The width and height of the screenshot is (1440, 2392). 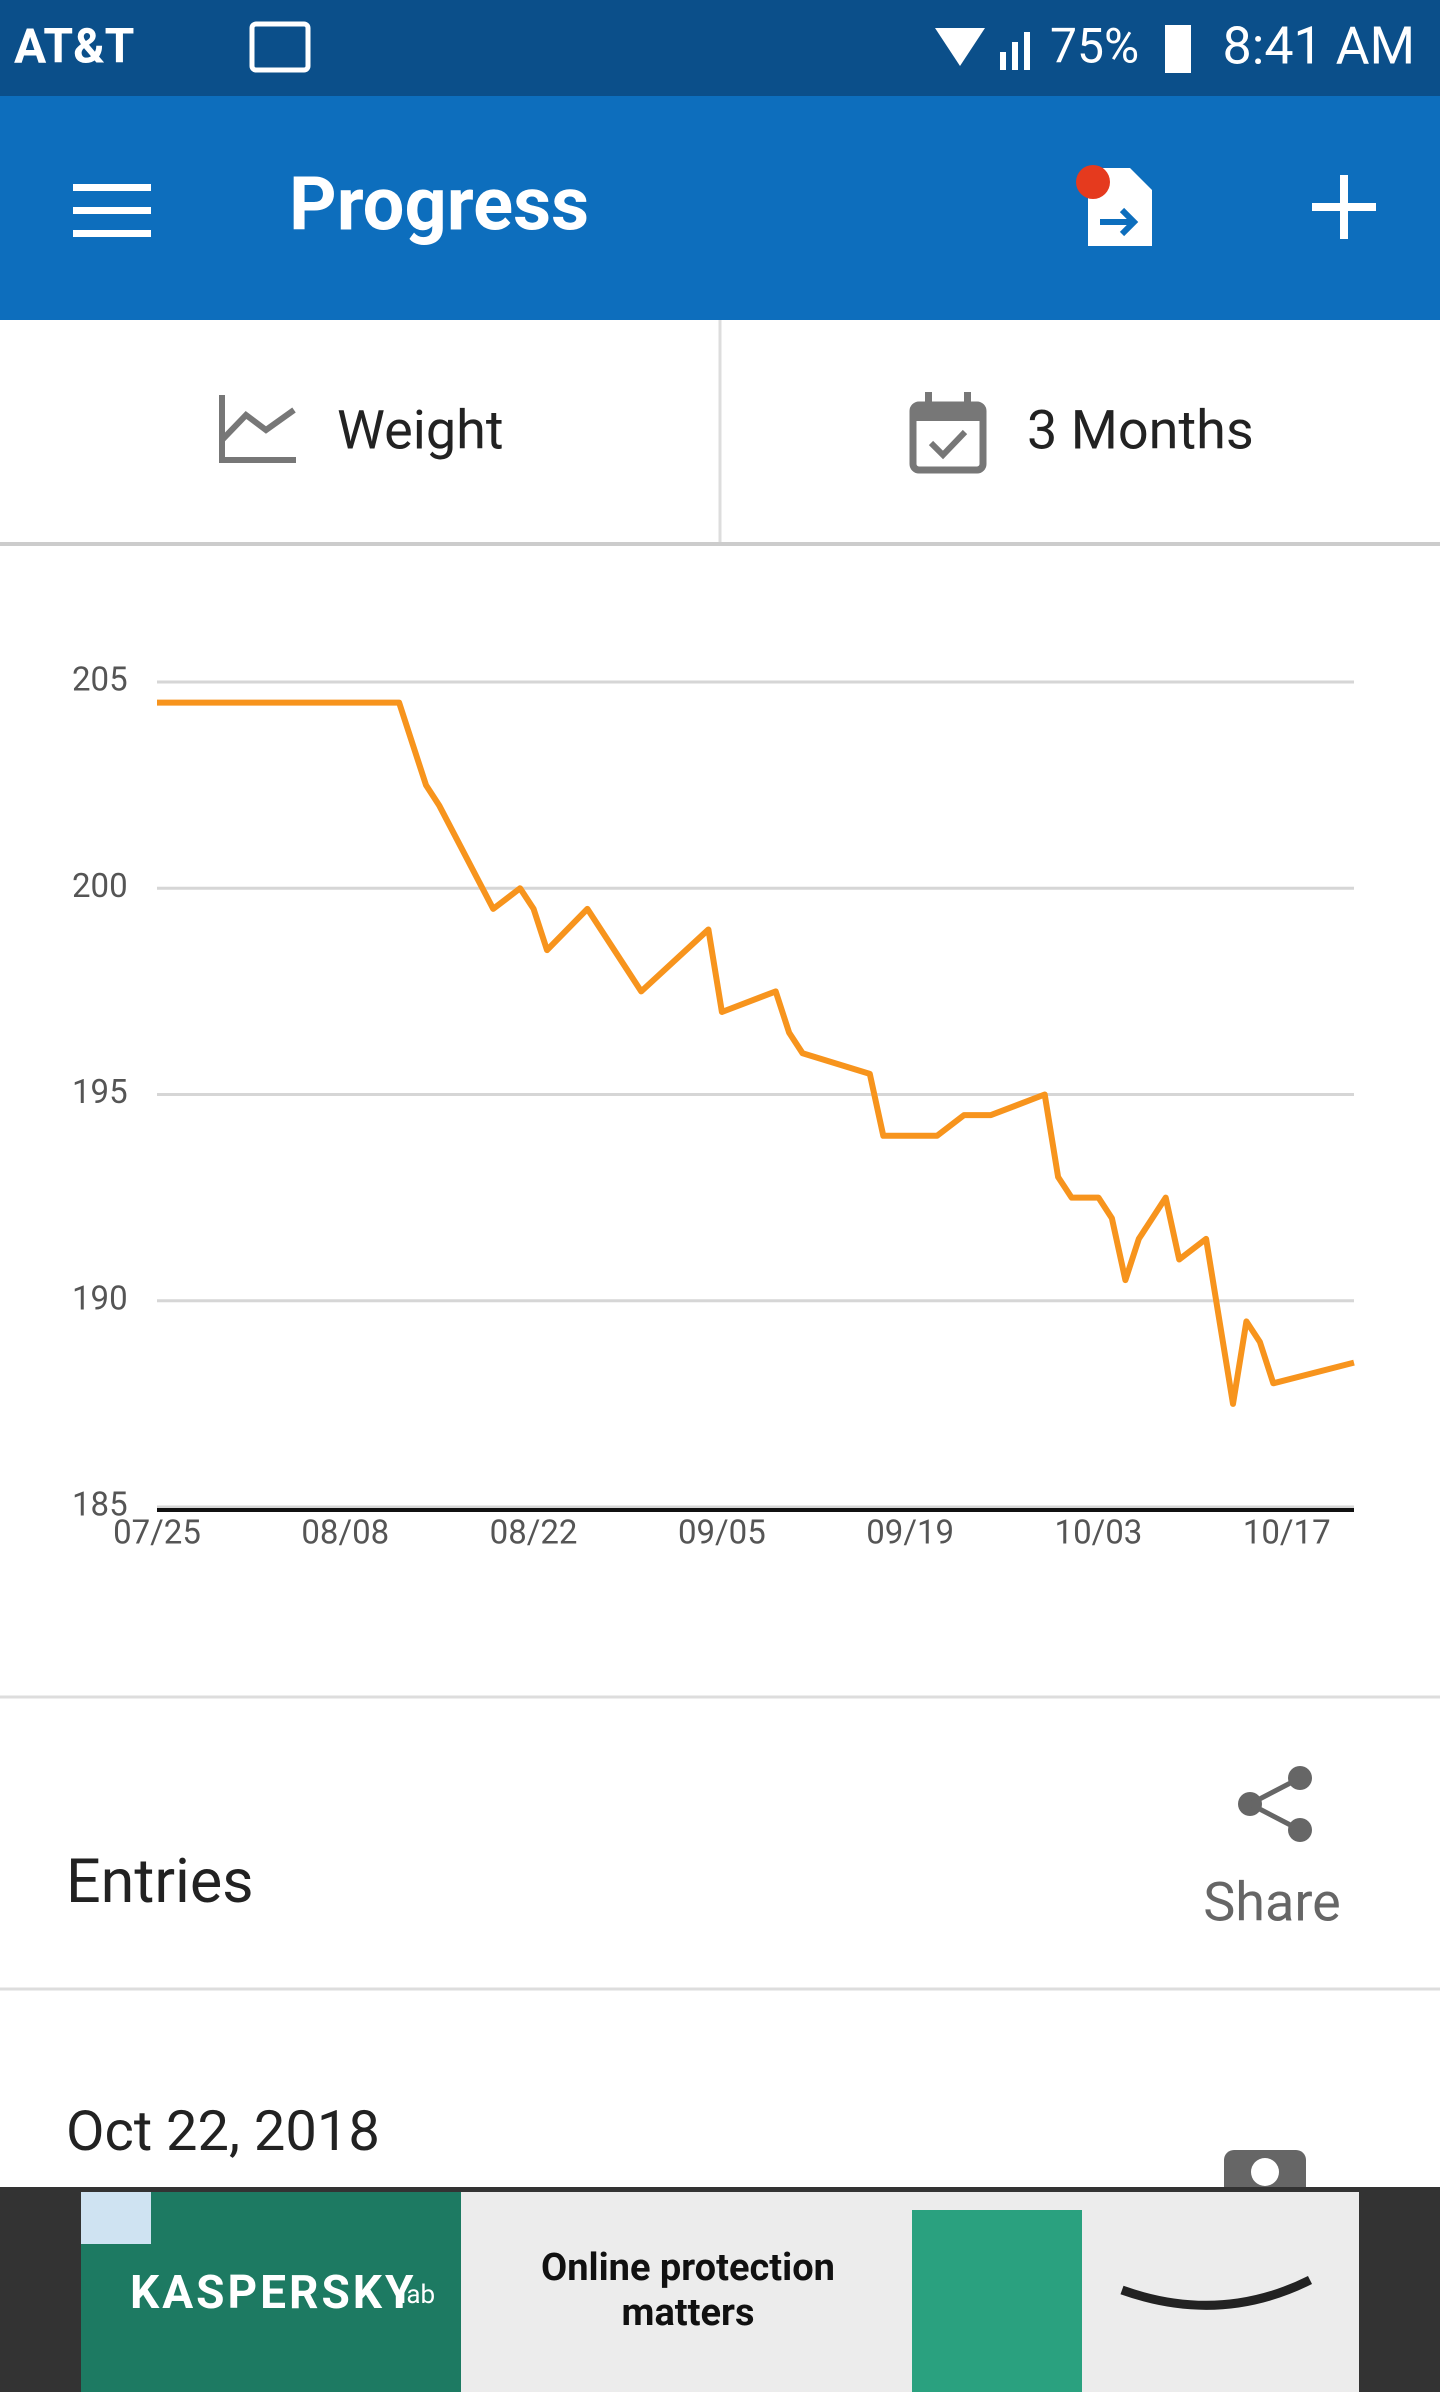 I want to click on range-tab: 3 Months, so click(x=1081, y=433).